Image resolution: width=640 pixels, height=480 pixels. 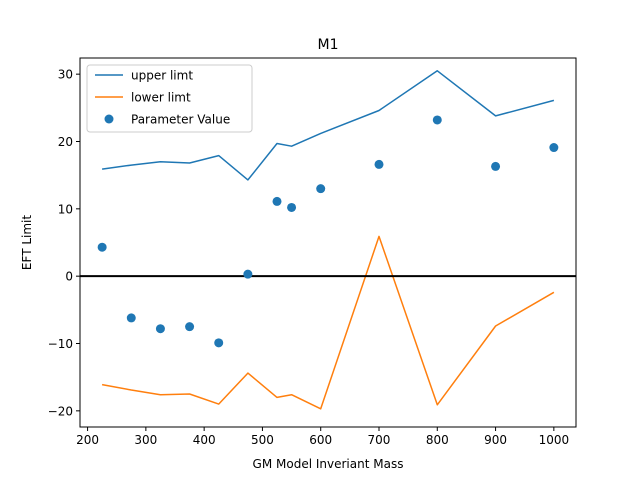 I want to click on x-tick-label: 200, so click(x=87, y=440).